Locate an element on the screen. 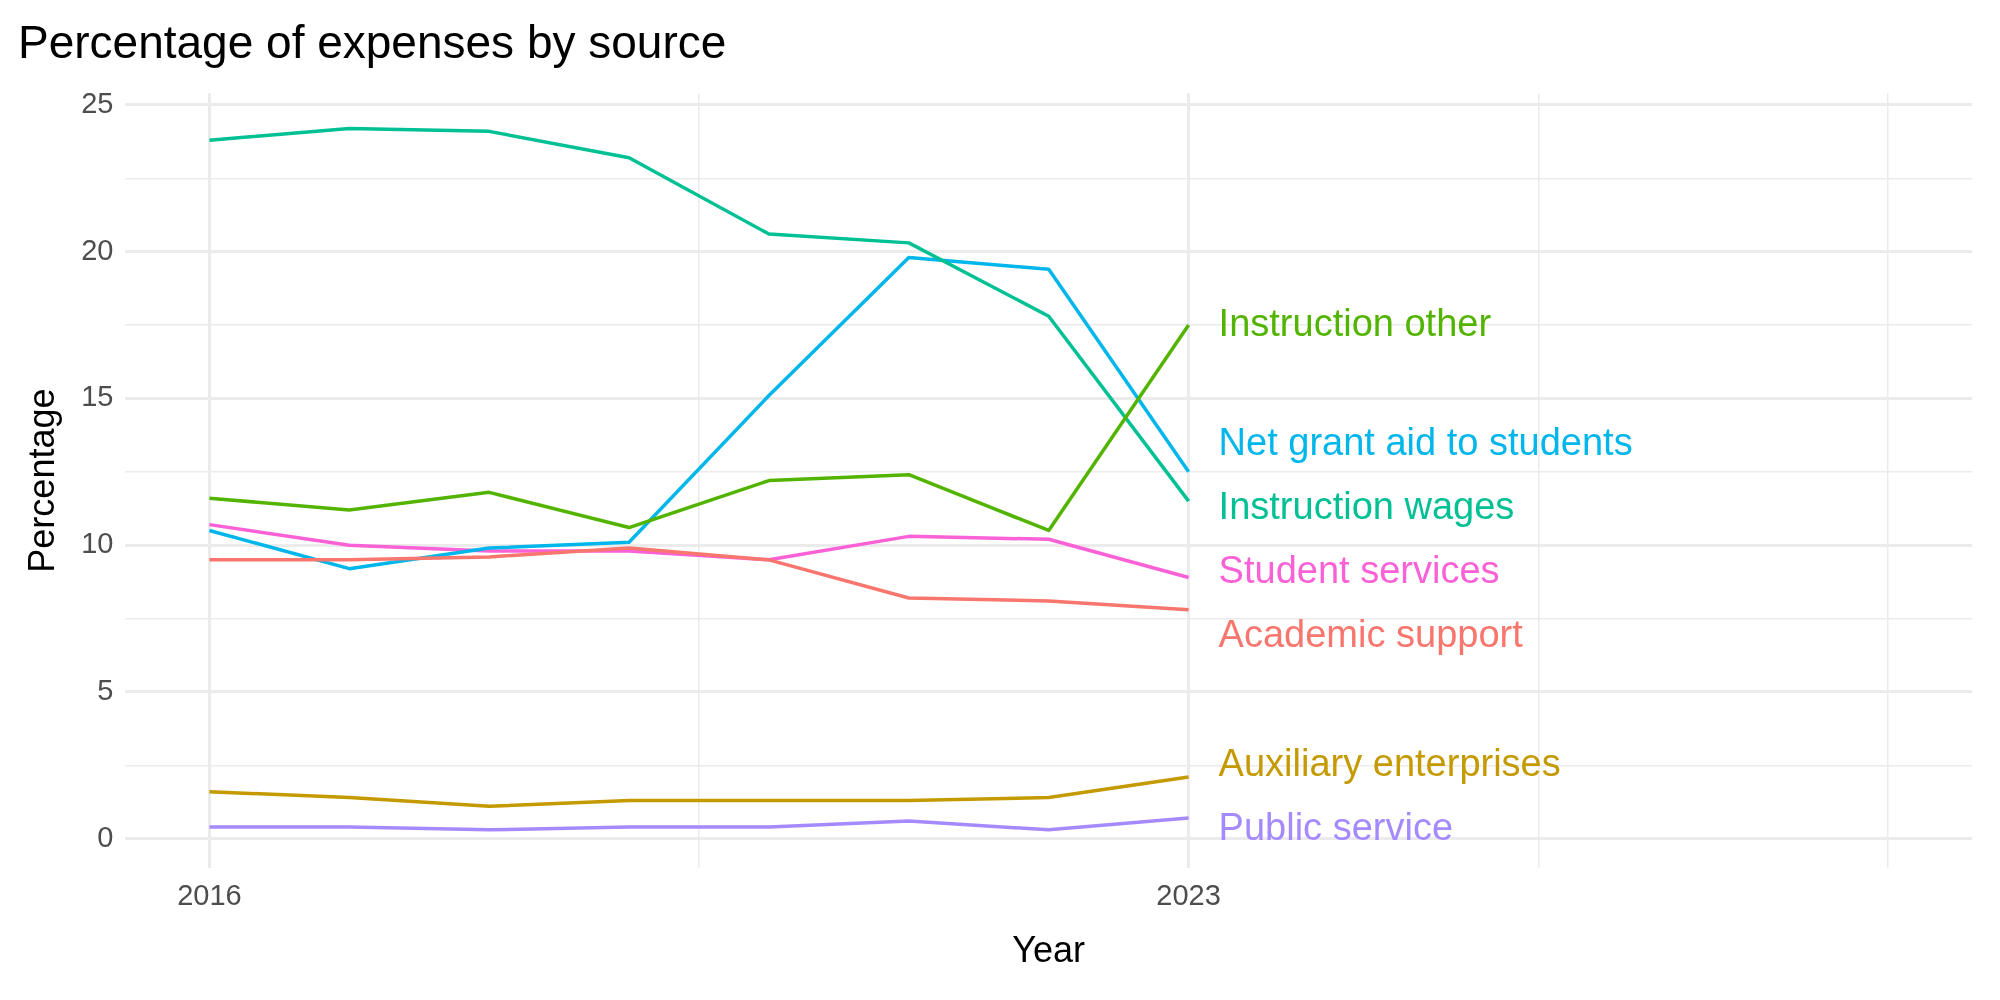  series-label: Student services is located at coordinates (1359, 569).